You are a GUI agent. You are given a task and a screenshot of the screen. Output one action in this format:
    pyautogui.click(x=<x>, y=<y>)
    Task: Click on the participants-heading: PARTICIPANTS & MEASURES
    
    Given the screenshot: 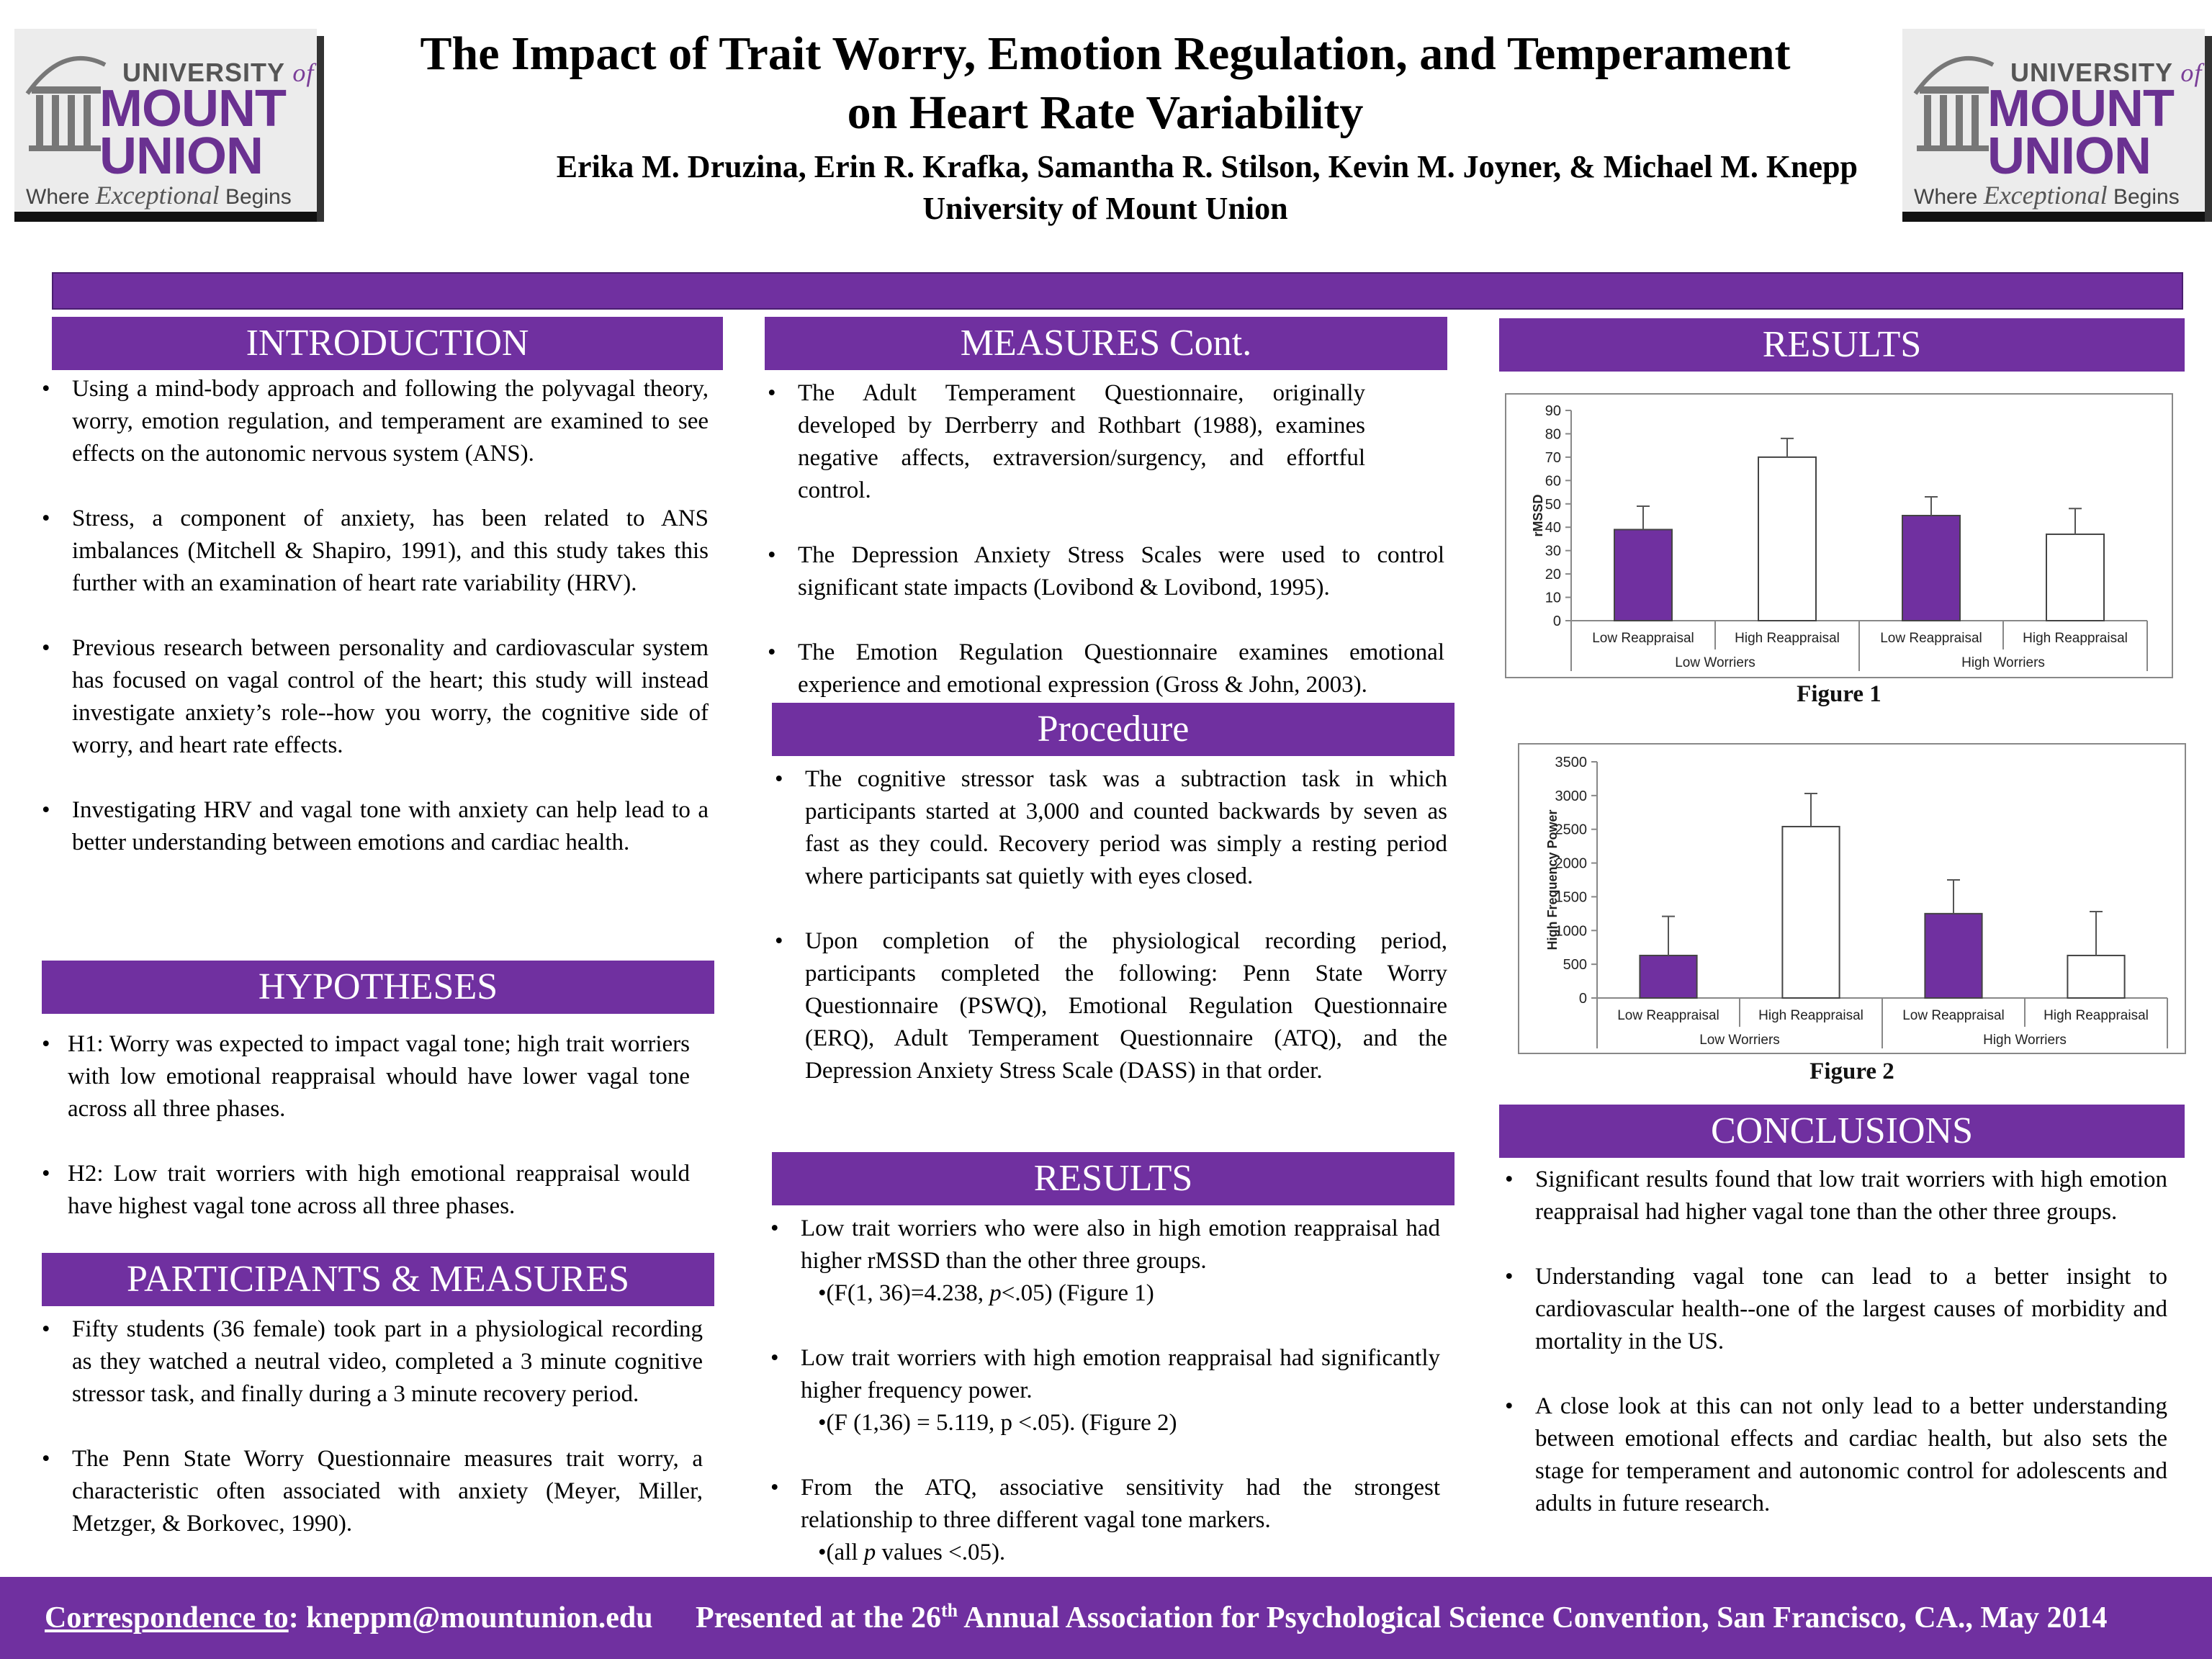 What is the action you would take?
    pyautogui.click(x=378, y=1280)
    